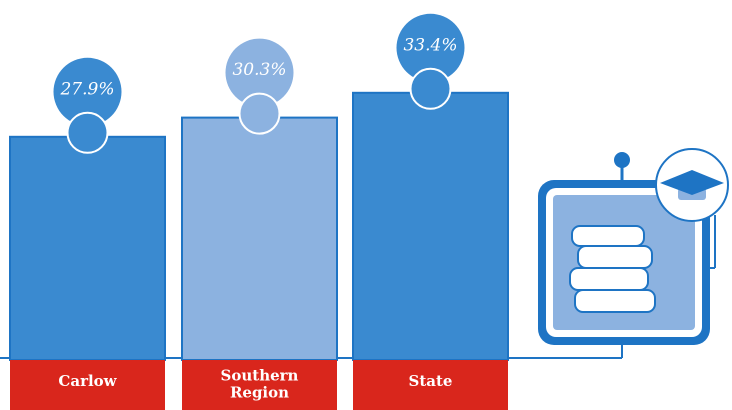 The width and height of the screenshot is (732, 410). I want to click on category-label: Southern Region, so click(260, 384).